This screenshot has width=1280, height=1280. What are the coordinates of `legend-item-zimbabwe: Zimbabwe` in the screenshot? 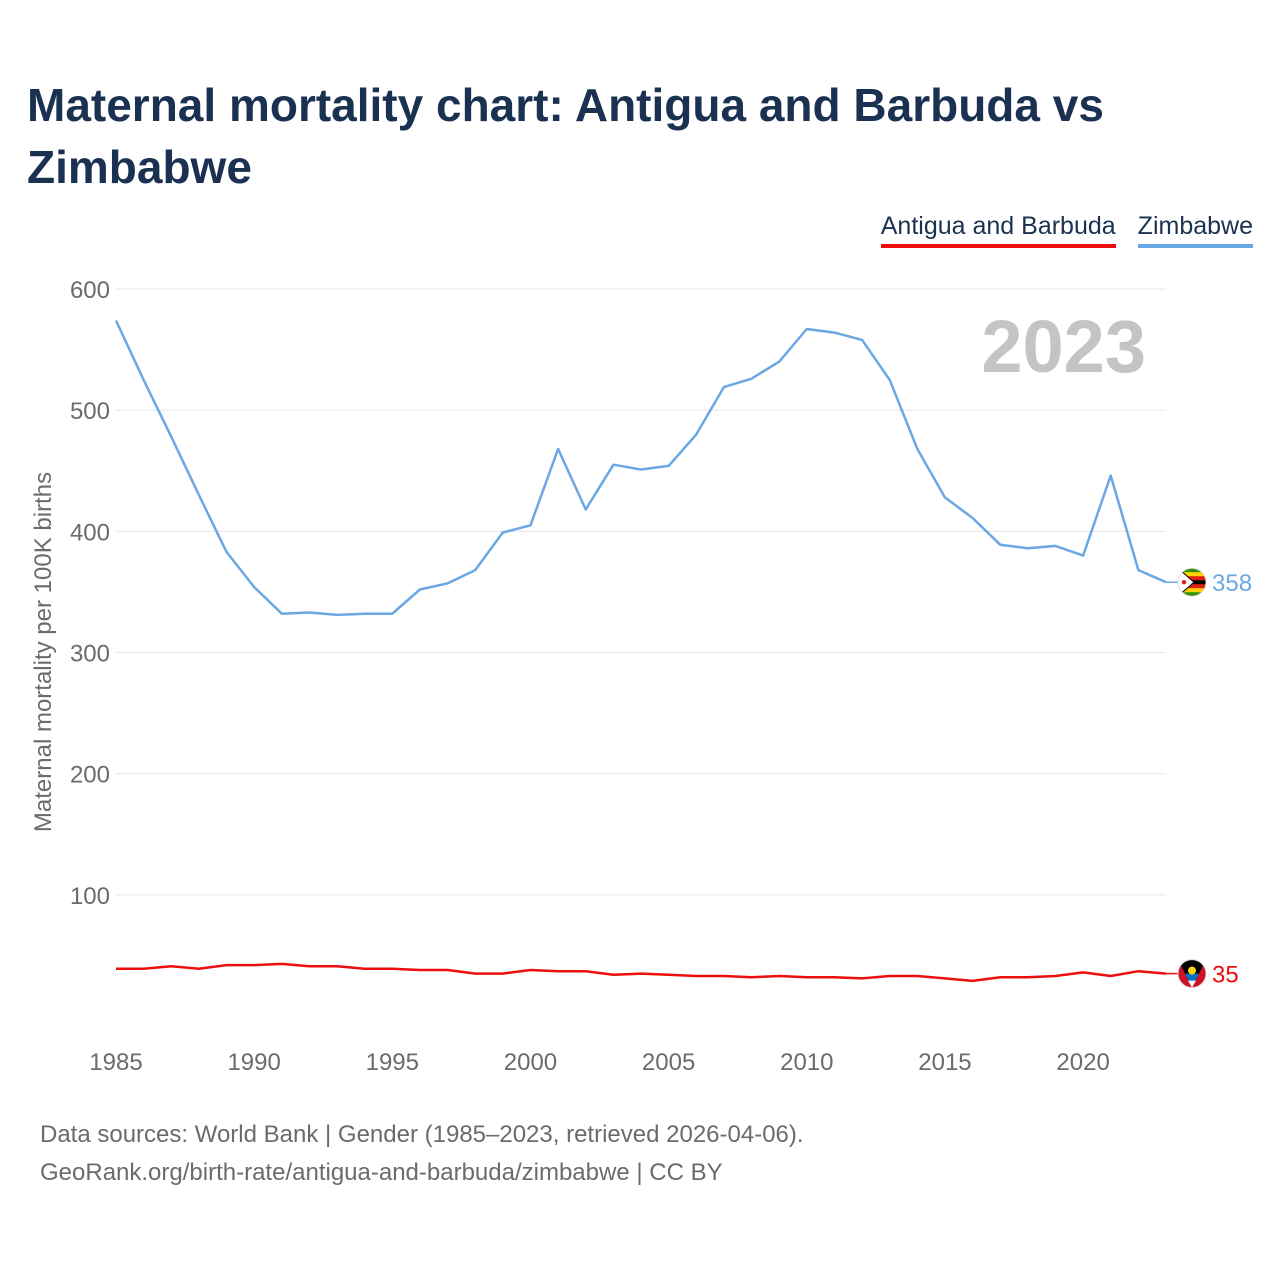 It's located at (1195, 230).